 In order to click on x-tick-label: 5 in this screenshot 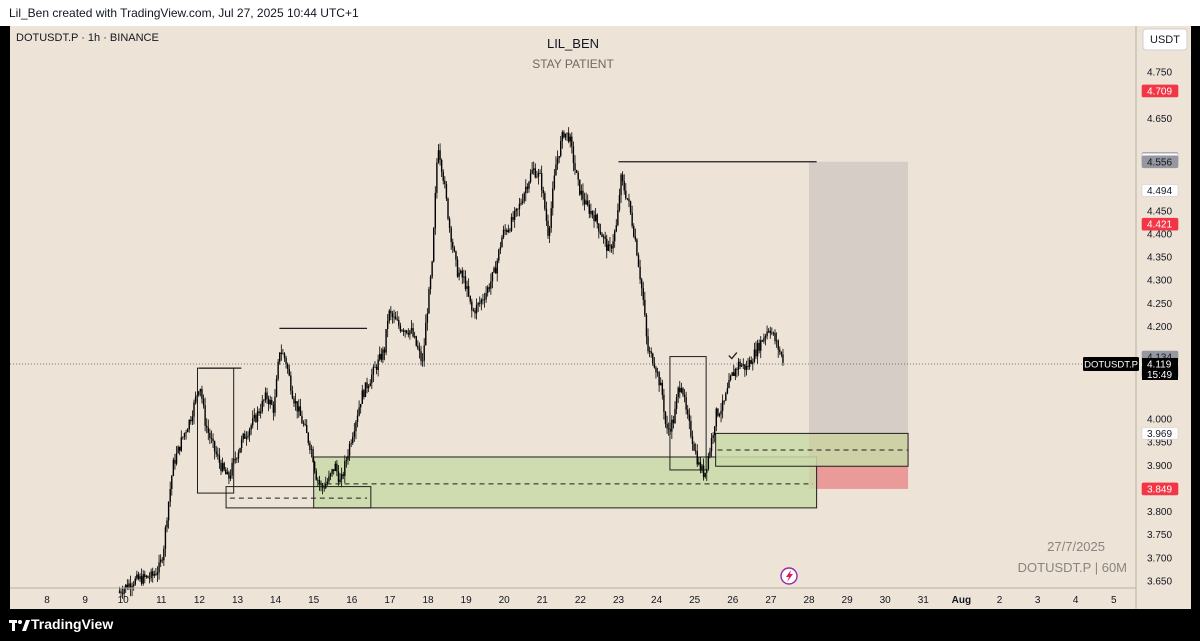, I will do `click(1114, 600)`.